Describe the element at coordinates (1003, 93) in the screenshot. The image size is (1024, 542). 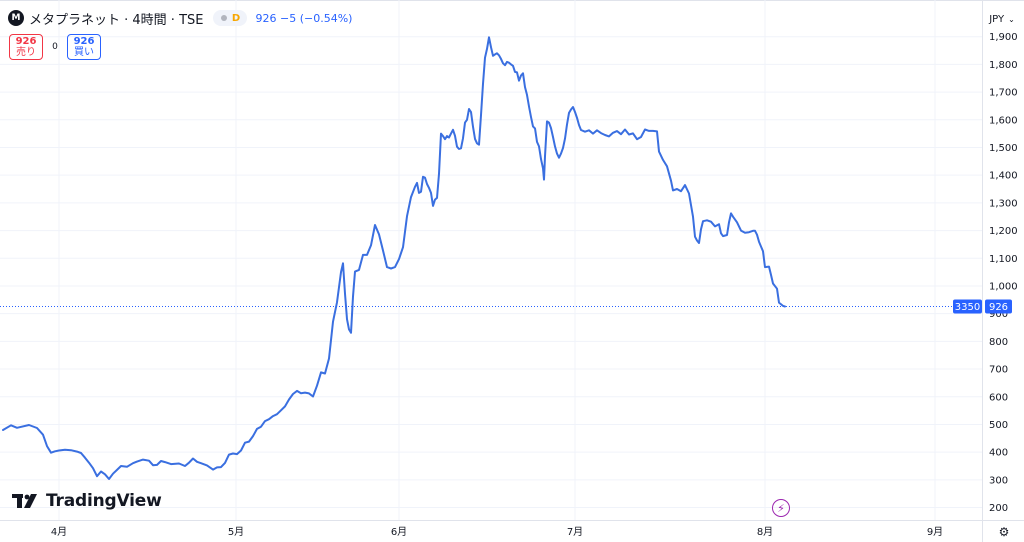
I see `y-tick-label: 1,700` at that location.